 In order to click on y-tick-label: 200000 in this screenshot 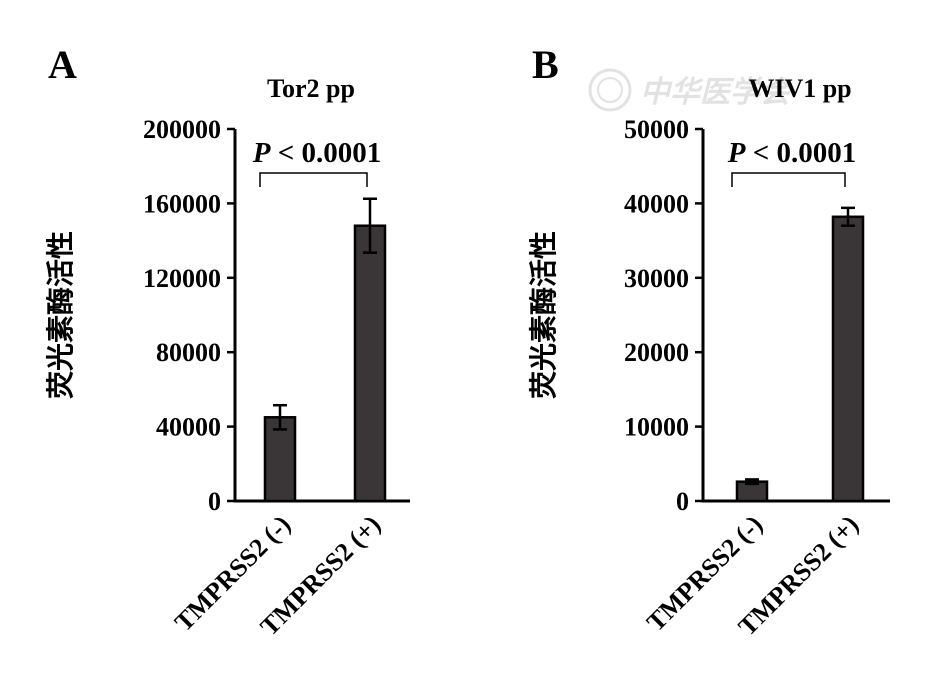, I will do `click(182, 129)`.